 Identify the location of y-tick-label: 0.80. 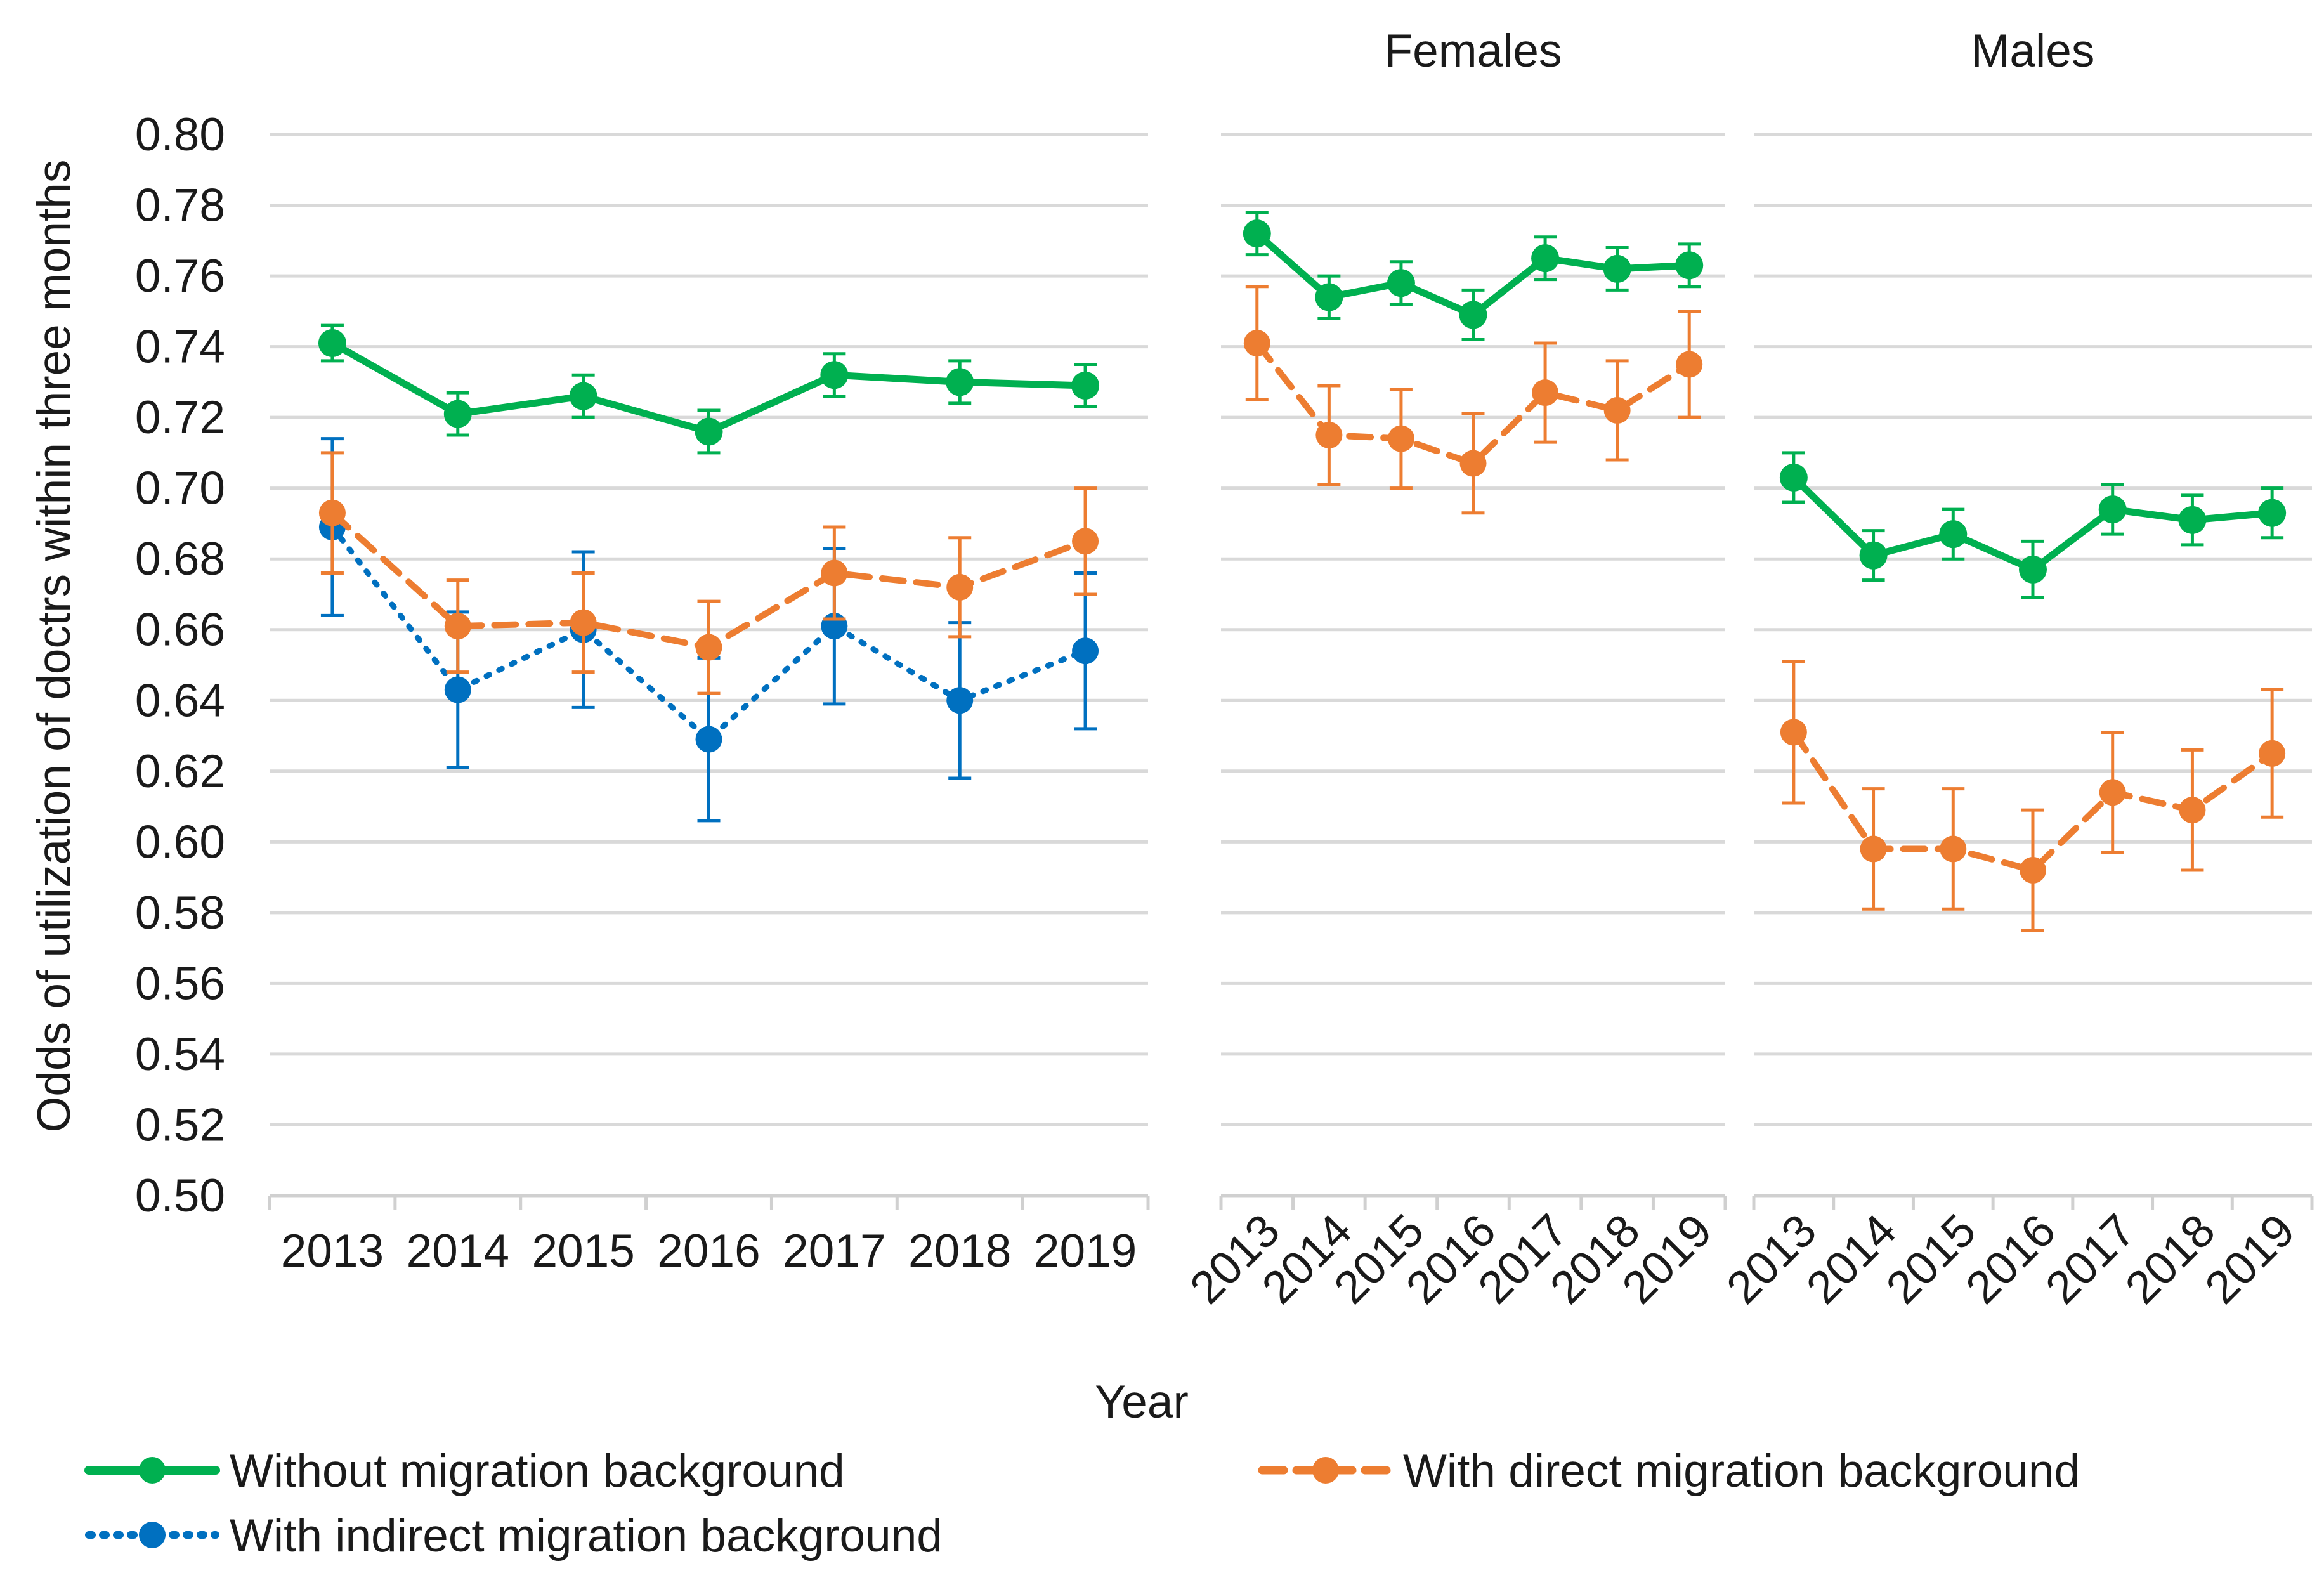
(180, 134).